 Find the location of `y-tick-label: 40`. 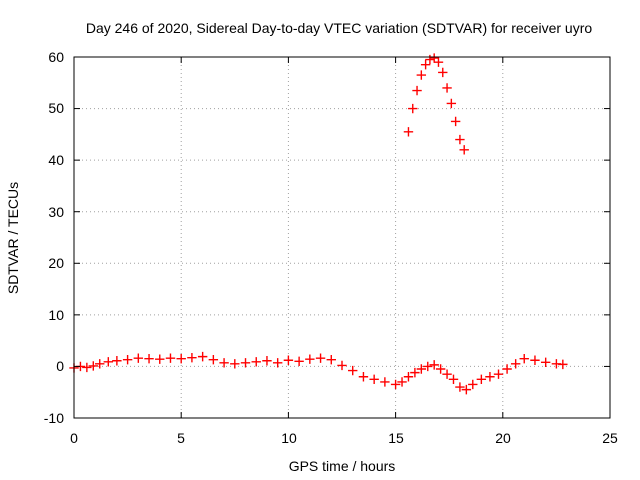

y-tick-label: 40 is located at coordinates (56, 160).